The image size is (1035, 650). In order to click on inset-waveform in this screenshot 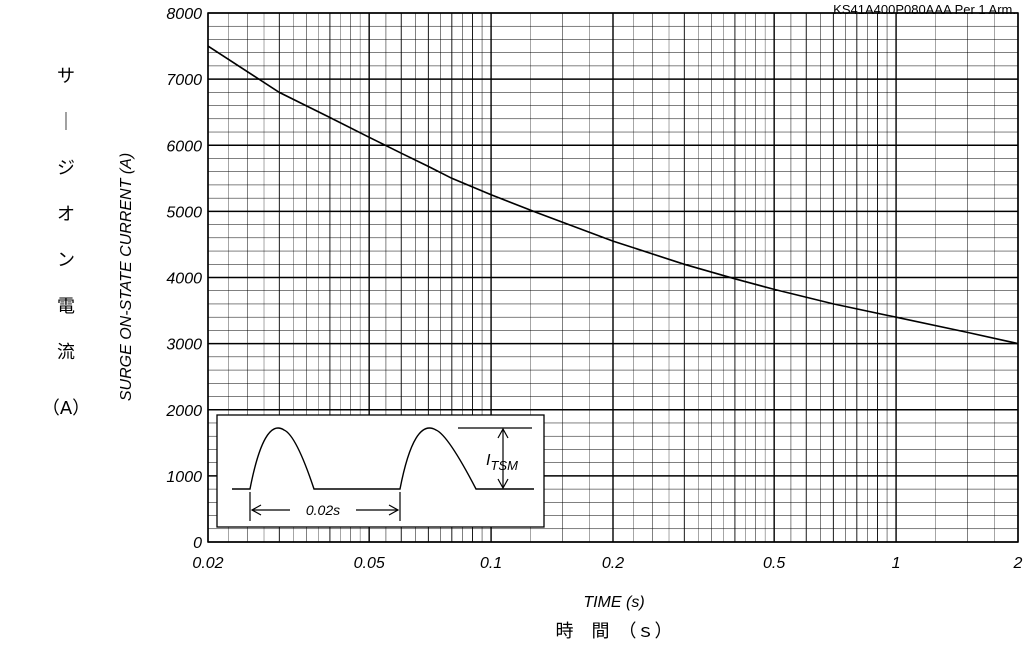, I will do `click(383, 458)`.